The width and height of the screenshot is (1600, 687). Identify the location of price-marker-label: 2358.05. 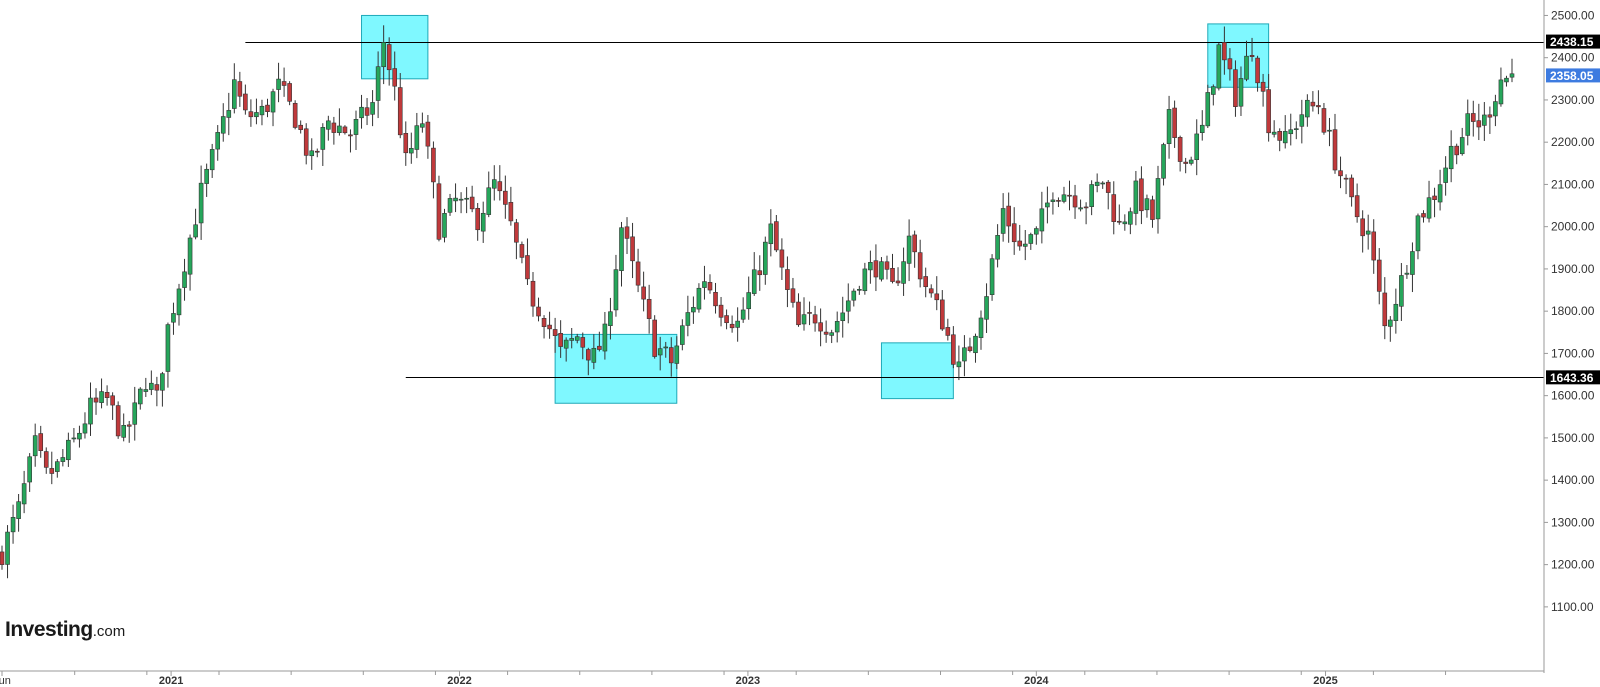
(1572, 76).